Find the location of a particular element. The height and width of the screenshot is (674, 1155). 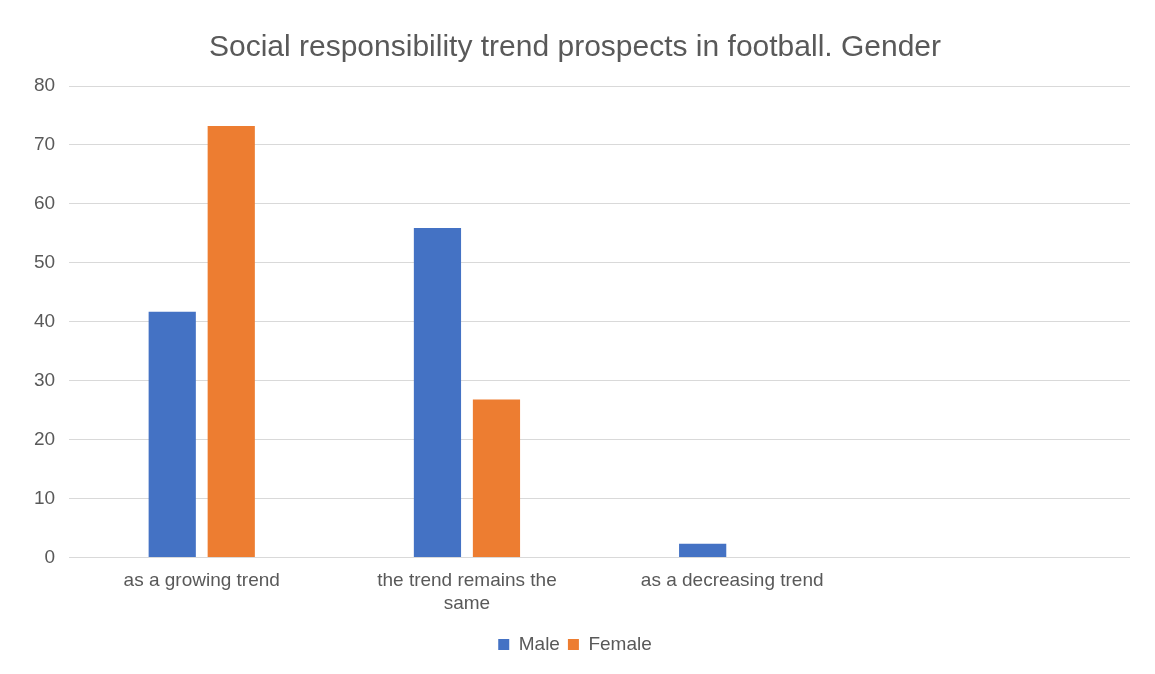

legend-label: Male is located at coordinates (539, 643).